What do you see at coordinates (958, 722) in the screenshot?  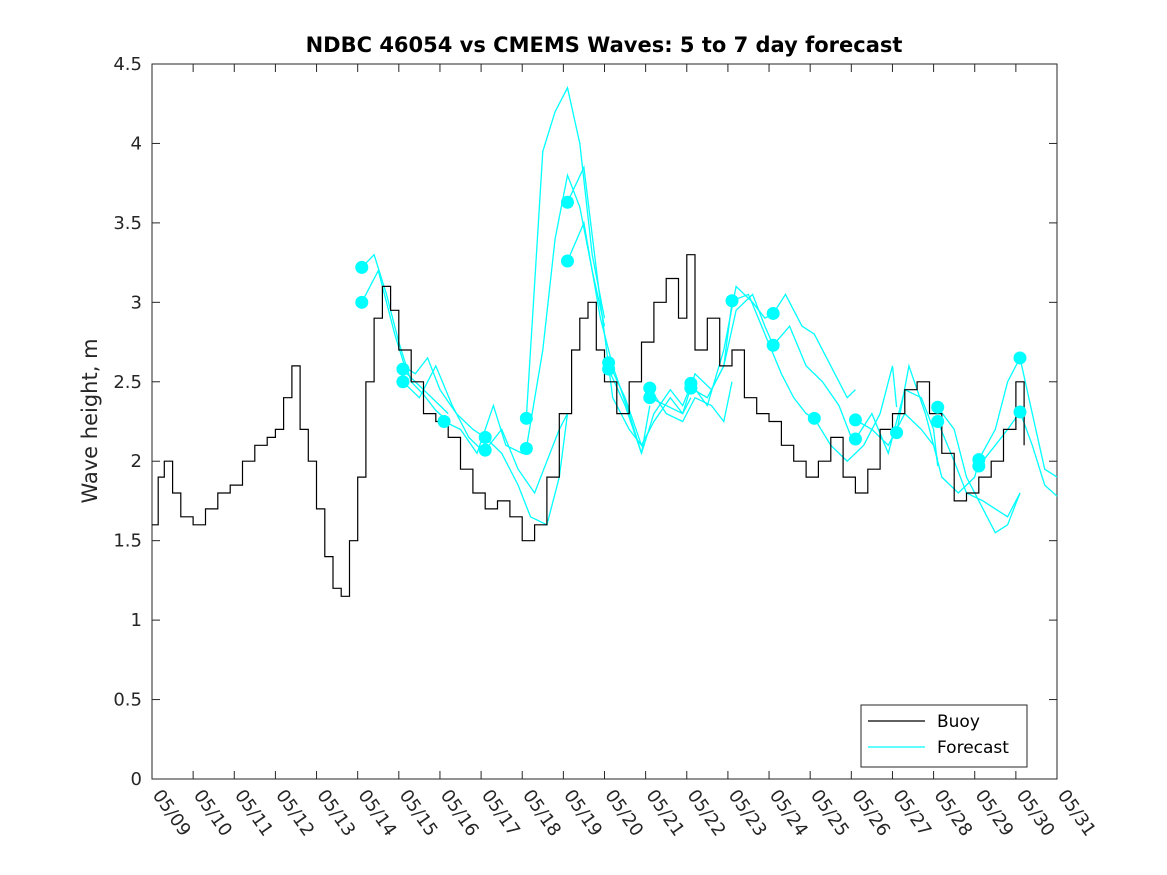 I see `legend-buoy-label: Buoy` at bounding box center [958, 722].